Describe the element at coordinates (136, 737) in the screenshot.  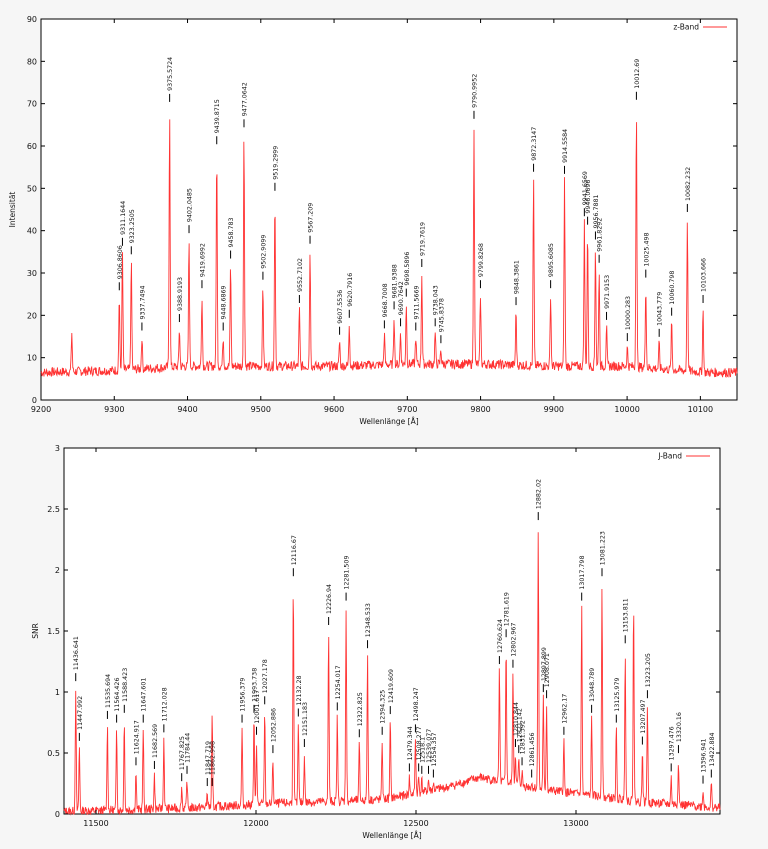
I see `peak-label: 11624.917` at that location.